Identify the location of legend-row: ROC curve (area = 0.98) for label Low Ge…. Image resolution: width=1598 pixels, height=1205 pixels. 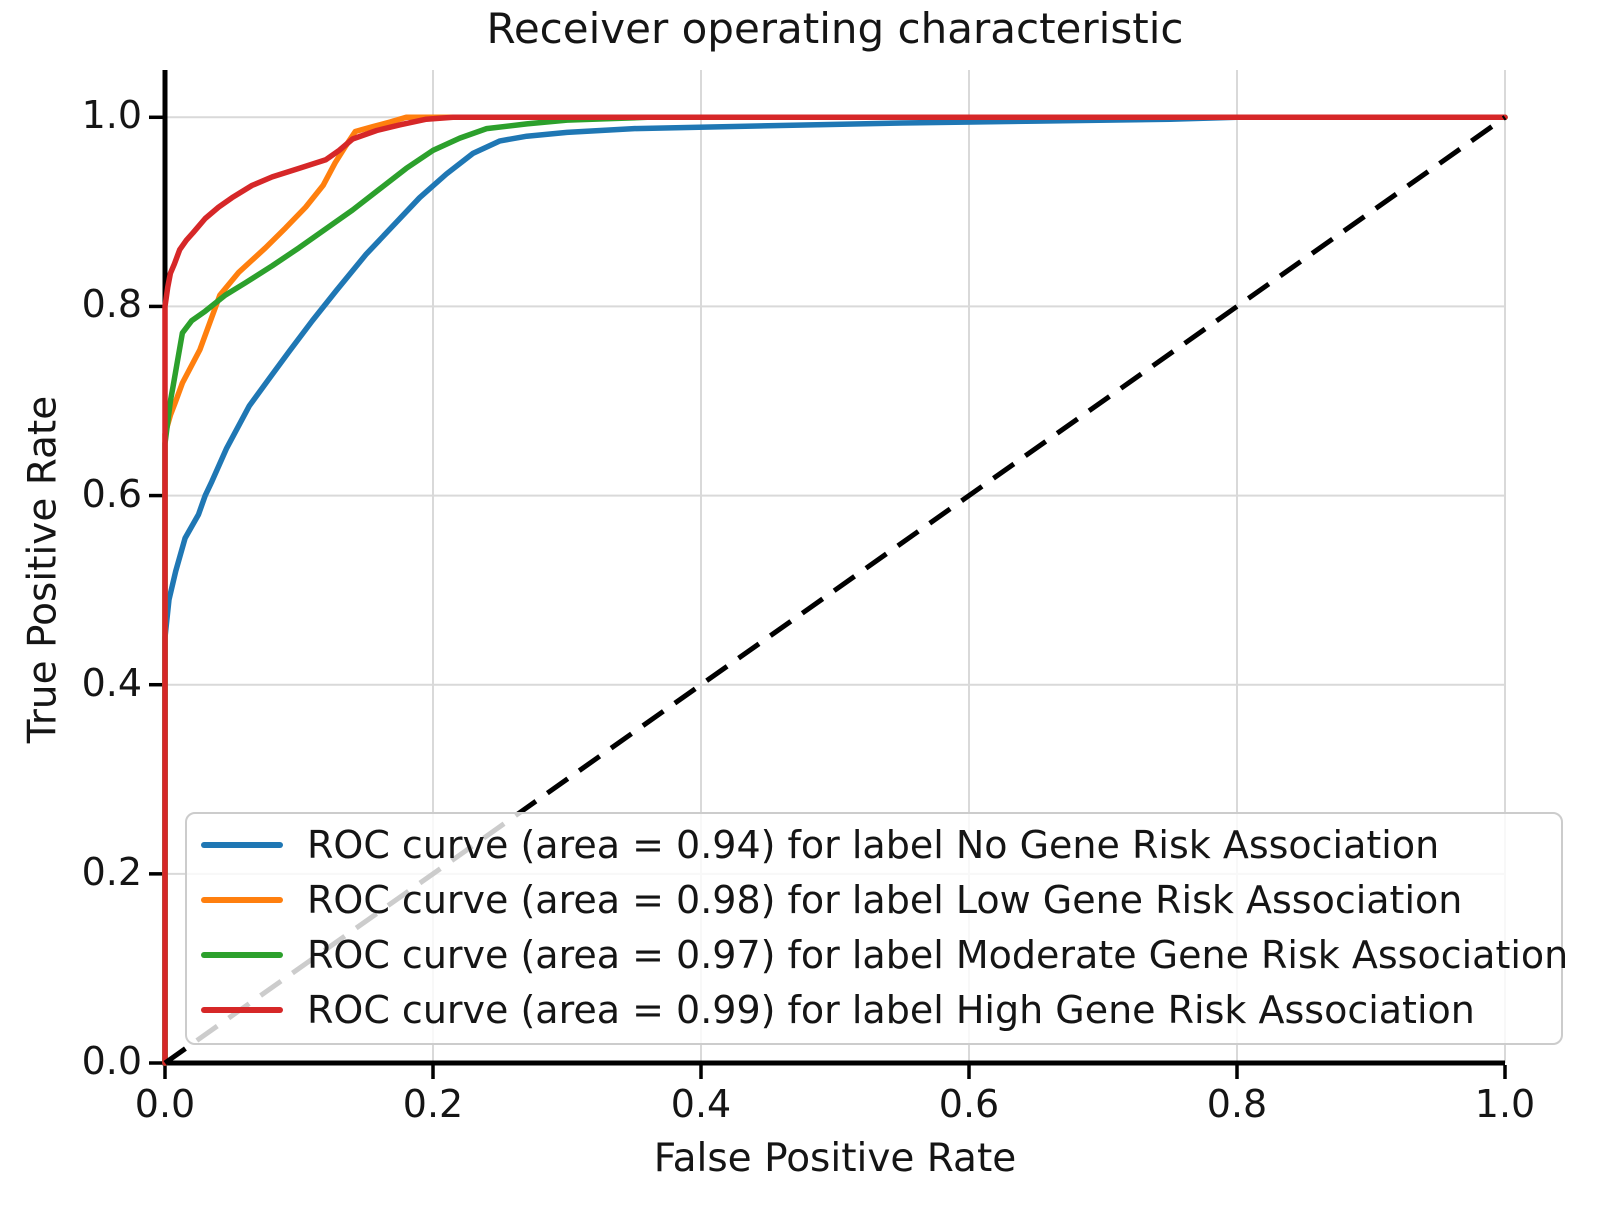
(874, 899).